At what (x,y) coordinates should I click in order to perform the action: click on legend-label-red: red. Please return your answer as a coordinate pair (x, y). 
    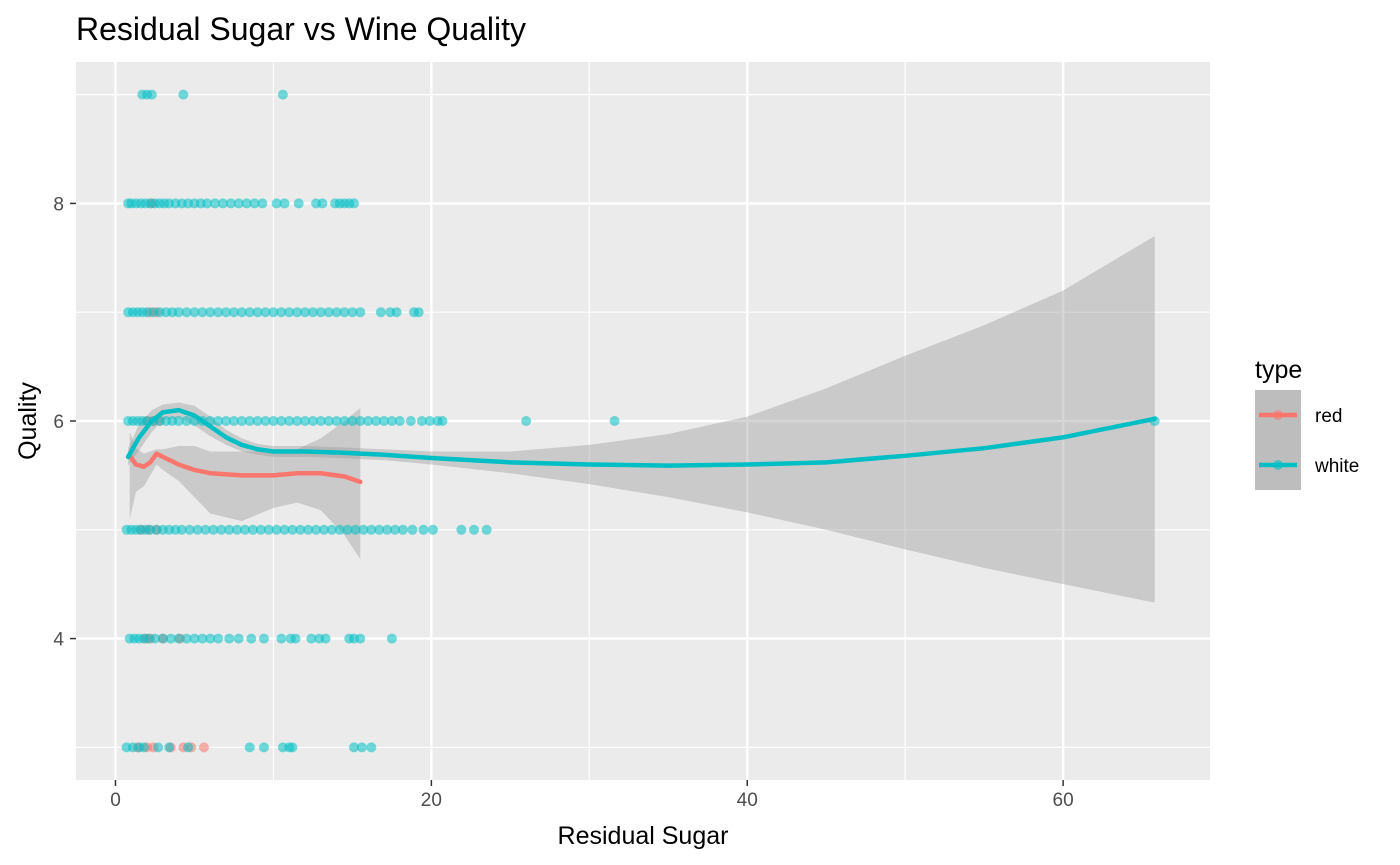
    Looking at the image, I should click on (1328, 416).